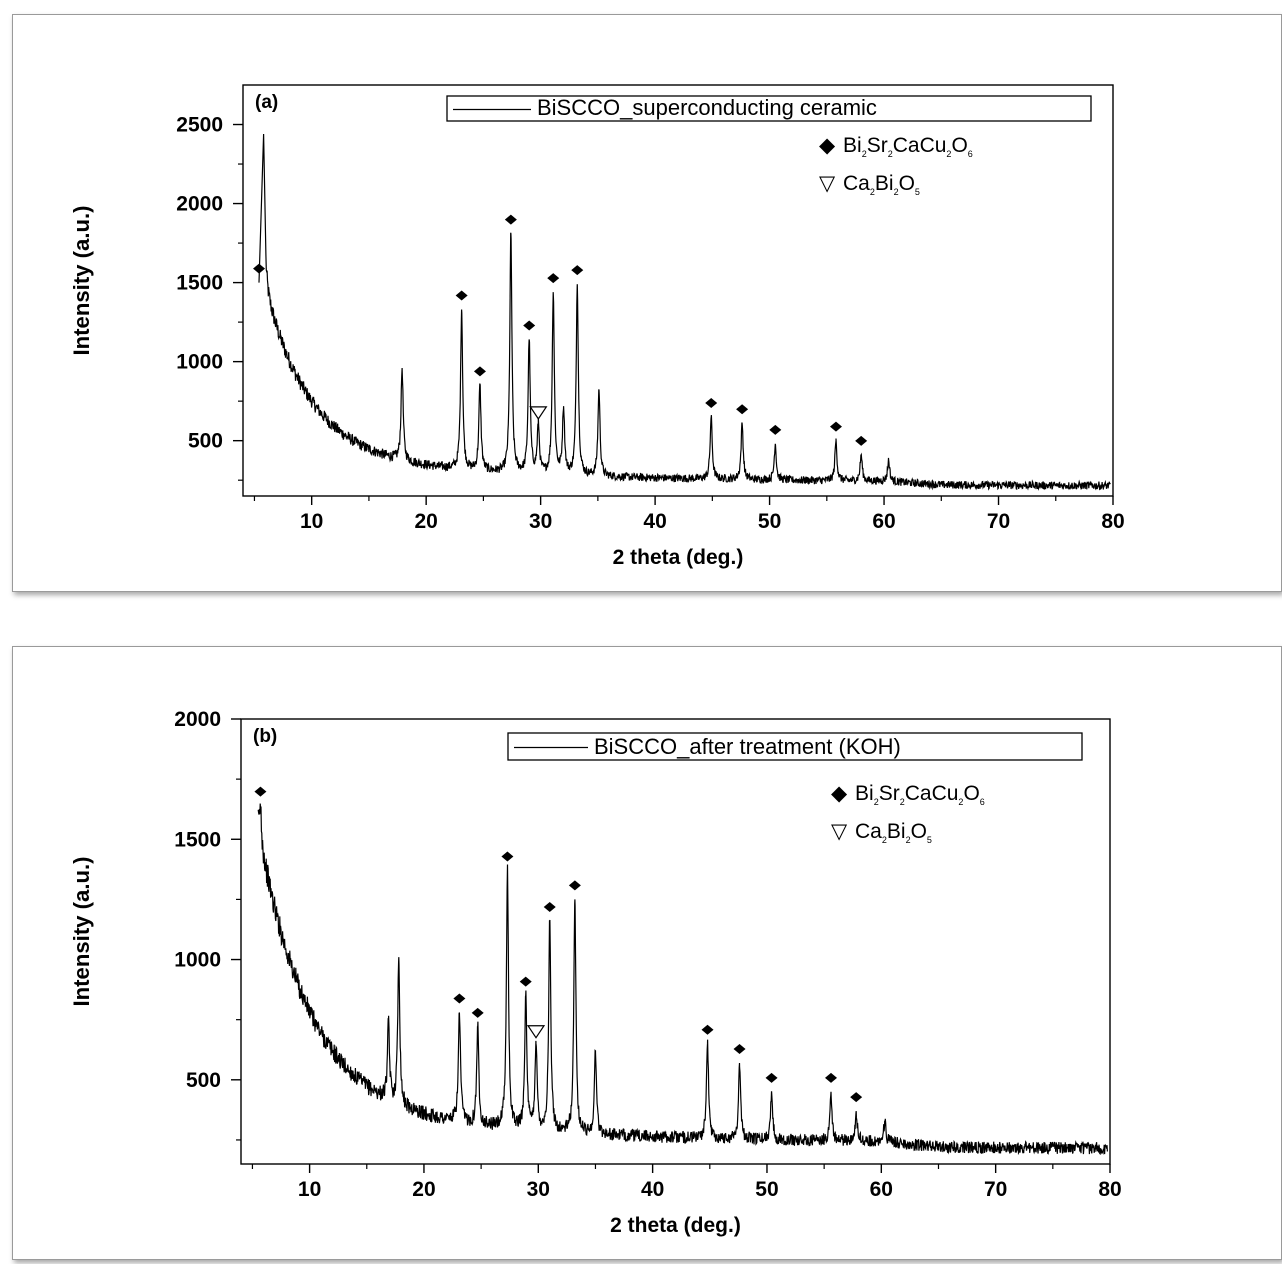  I want to click on panel-label: (a), so click(266, 102).